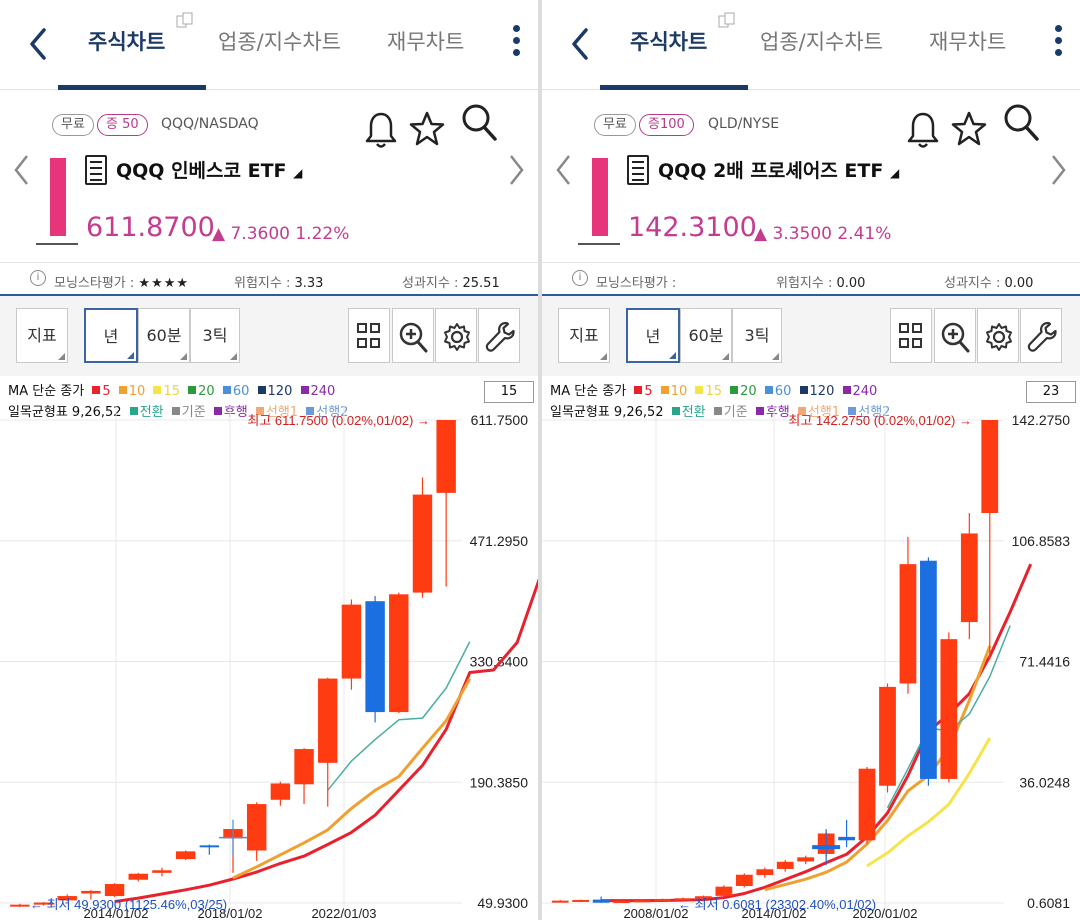 The height and width of the screenshot is (920, 1080). What do you see at coordinates (131, 391) in the screenshot?
I see `ma-legend-item: 10` at bounding box center [131, 391].